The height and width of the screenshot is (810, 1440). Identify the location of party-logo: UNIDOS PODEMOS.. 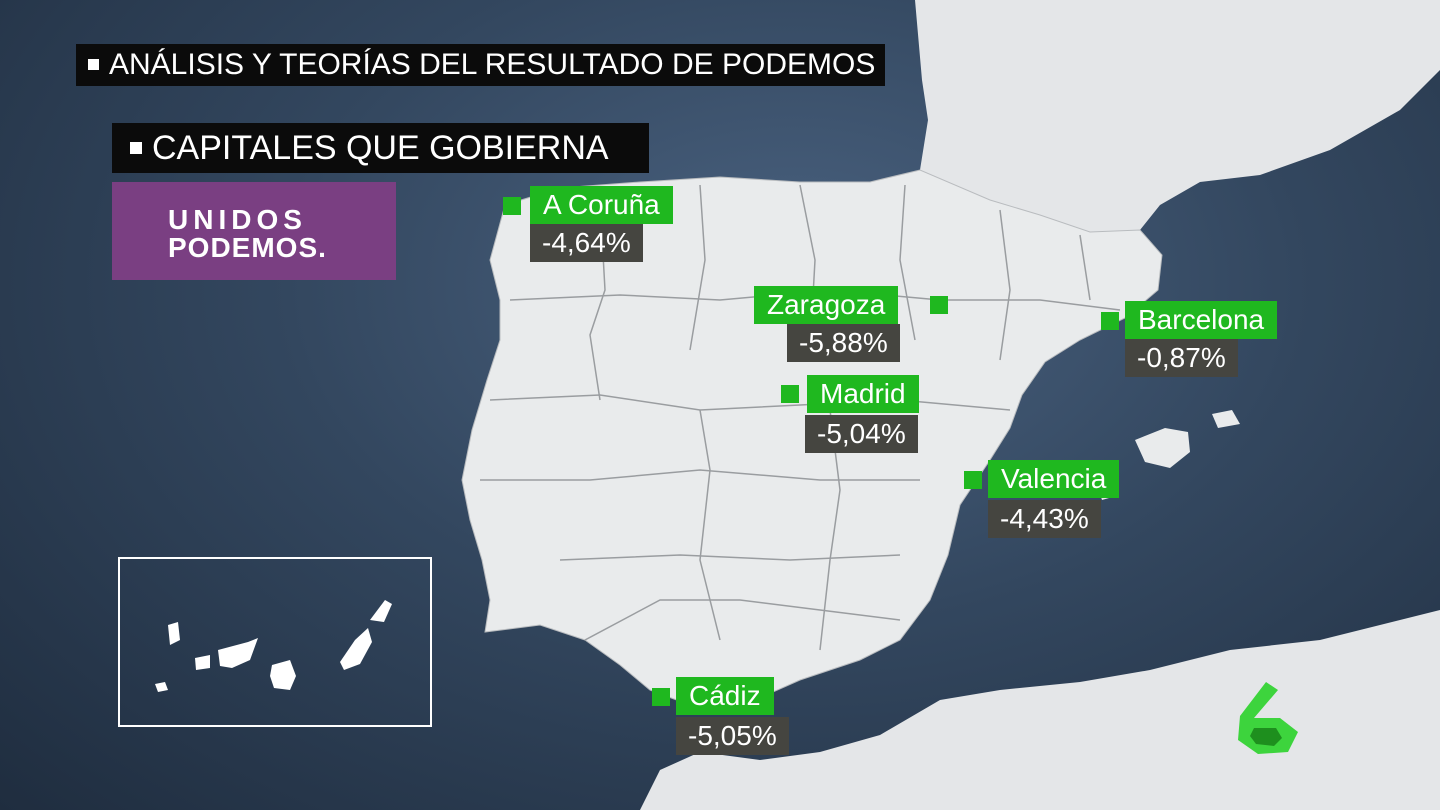
(254, 231).